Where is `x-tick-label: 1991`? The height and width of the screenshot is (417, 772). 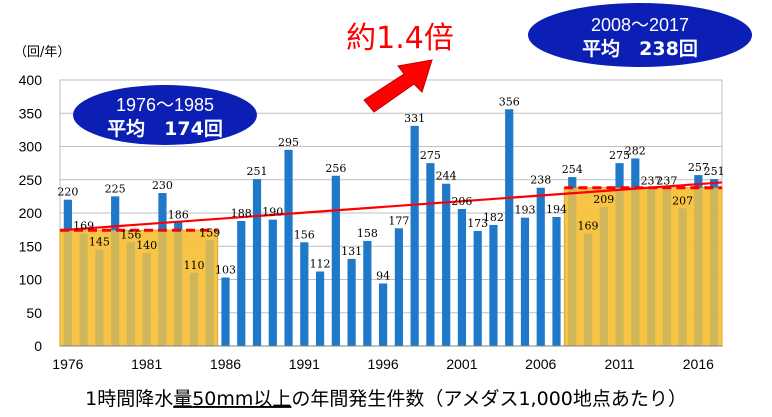
x-tick-label: 1991 is located at coordinates (304, 364).